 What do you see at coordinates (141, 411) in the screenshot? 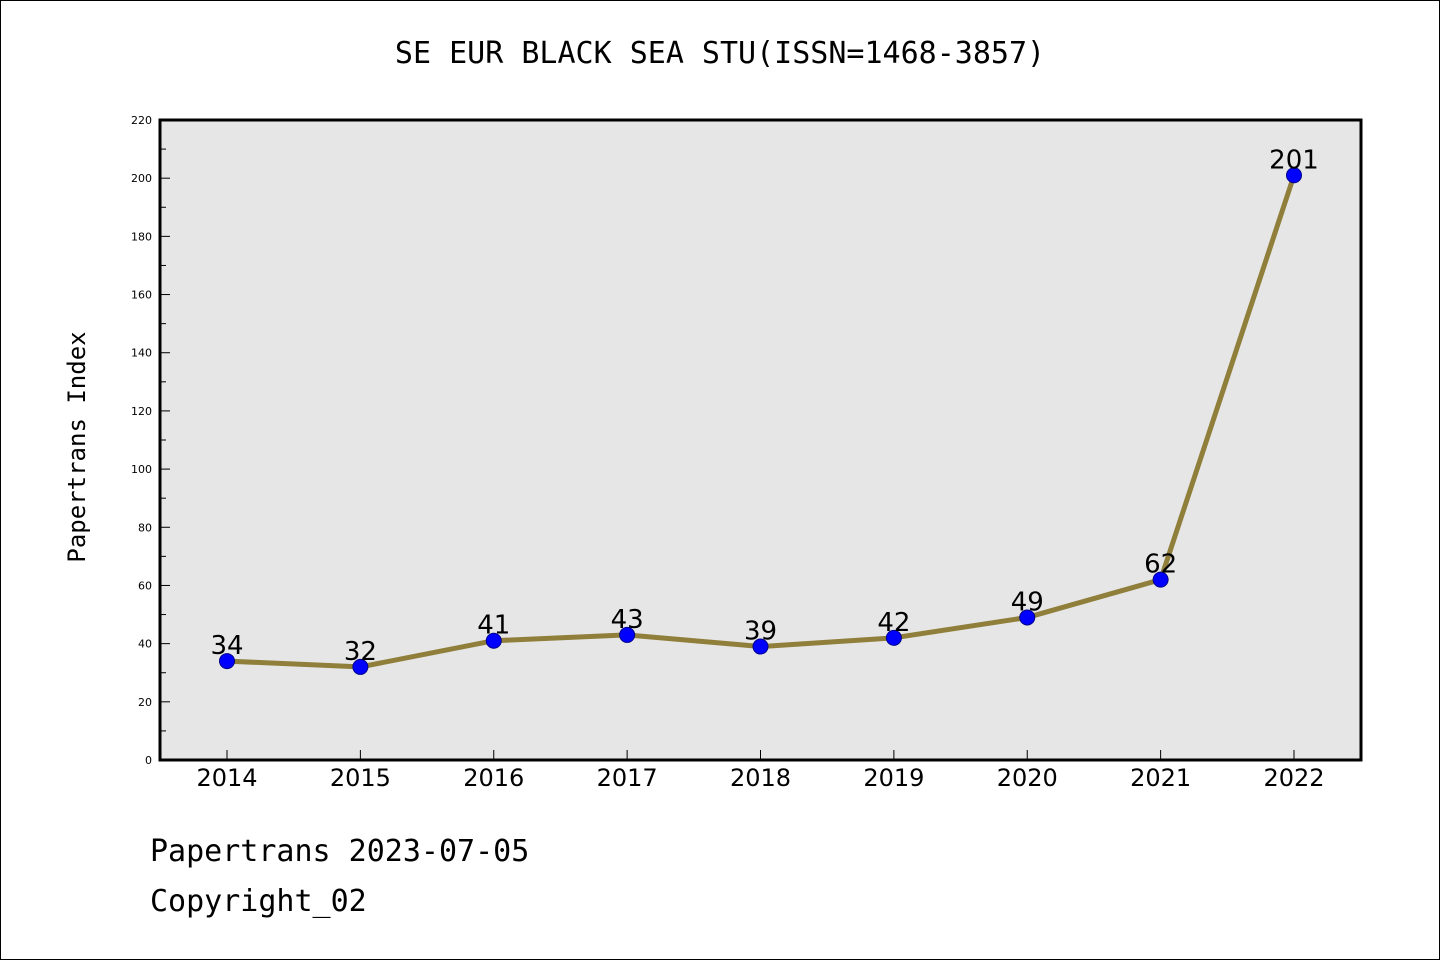
I see `y-tick-label: 120` at bounding box center [141, 411].